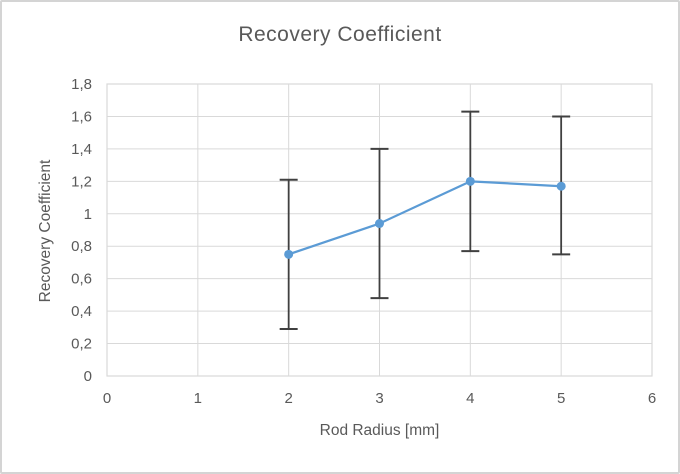 This screenshot has width=680, height=474. What do you see at coordinates (425, 218) in the screenshot?
I see `series-line` at bounding box center [425, 218].